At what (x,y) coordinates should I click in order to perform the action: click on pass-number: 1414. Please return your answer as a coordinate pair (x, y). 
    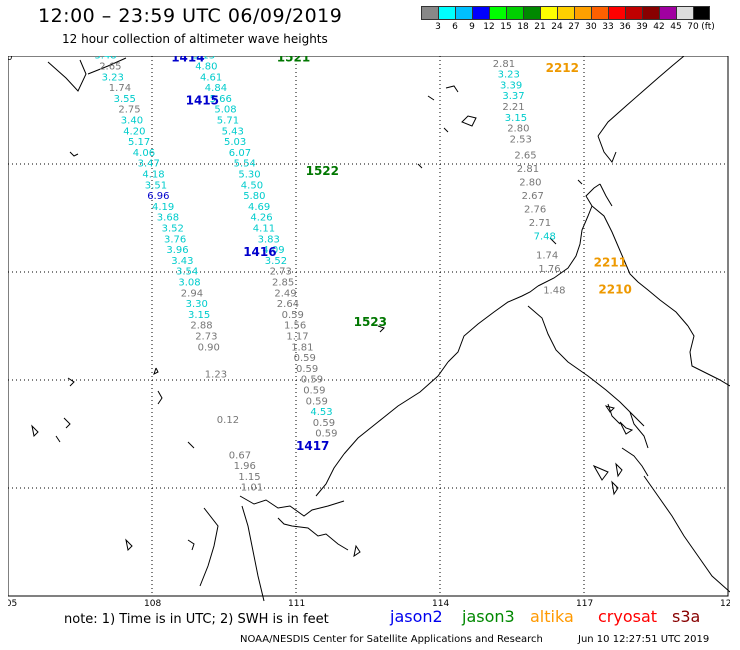
    Looking at the image, I should click on (187, 60).